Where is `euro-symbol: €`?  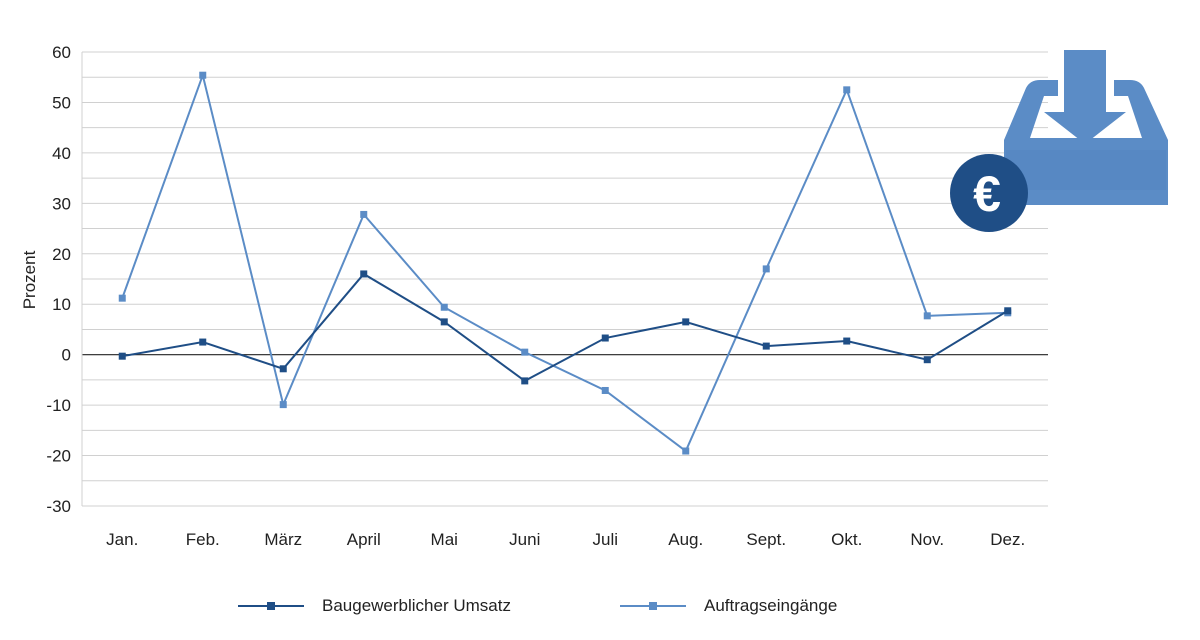 euro-symbol: € is located at coordinates (987, 194).